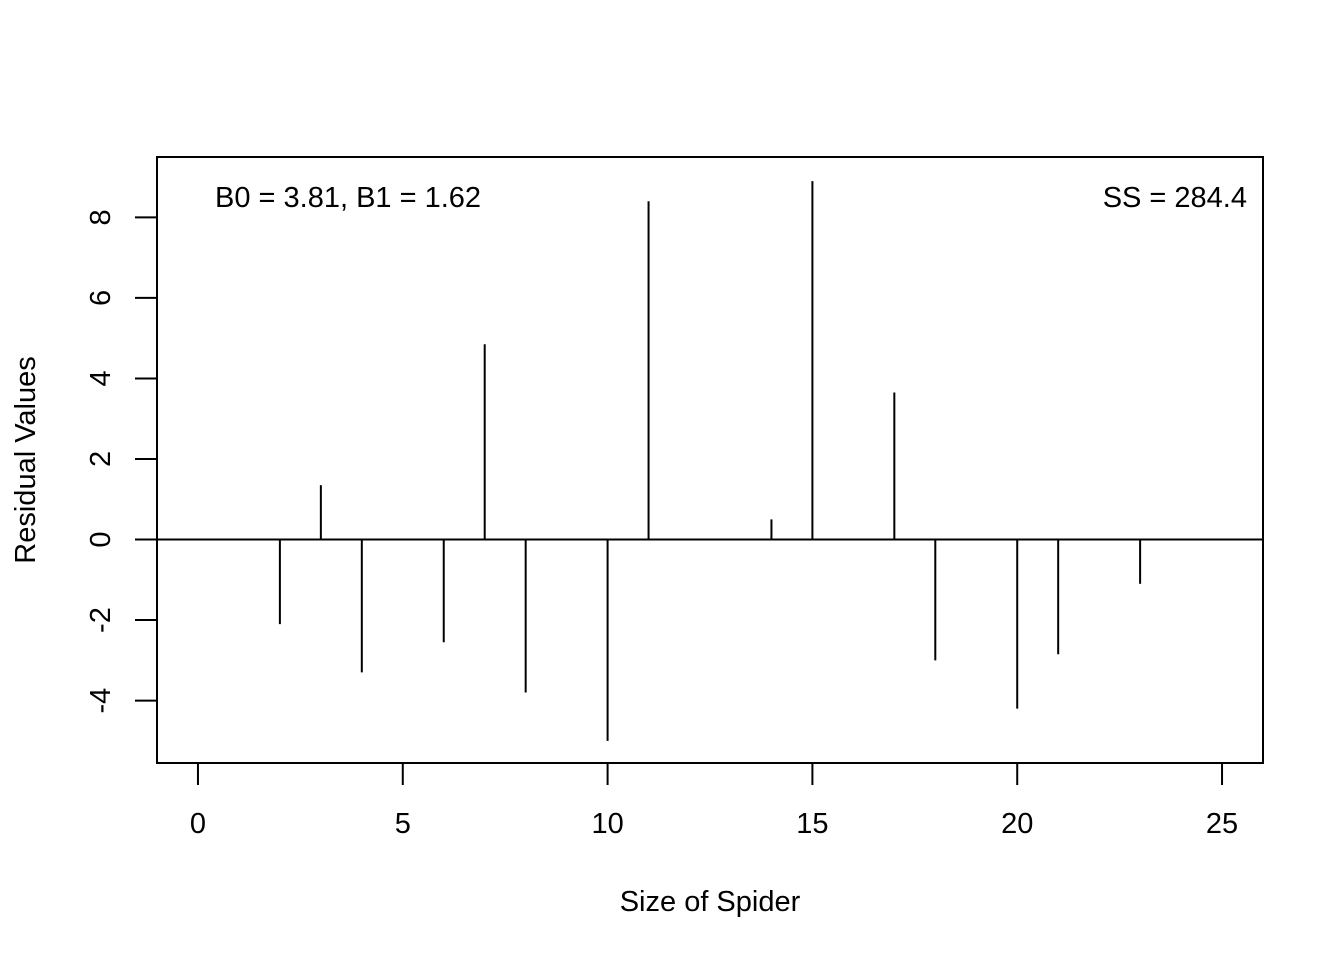 This screenshot has height=960, width=1344. Describe the element at coordinates (26, 459) in the screenshot. I see `y-axis-label: Residual Values` at that location.